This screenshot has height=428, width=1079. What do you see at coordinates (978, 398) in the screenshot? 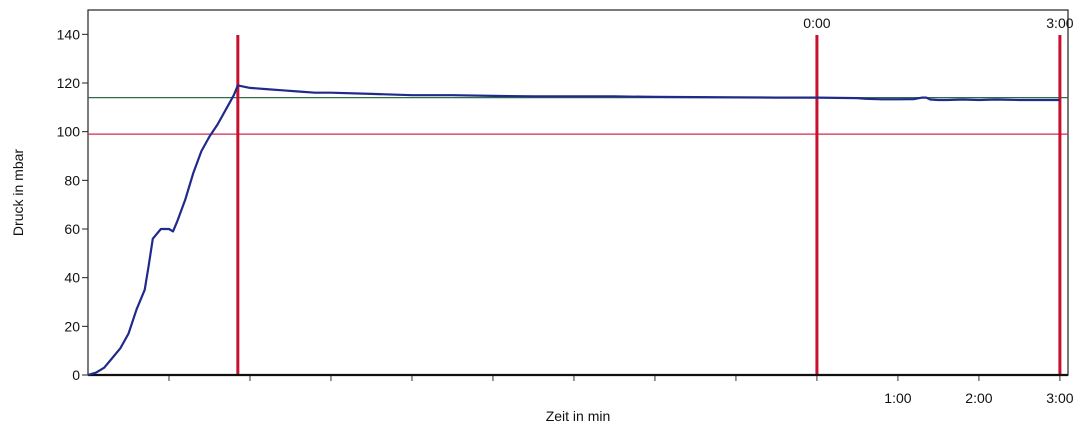
I see `x-tick-label: 2:00` at bounding box center [978, 398].